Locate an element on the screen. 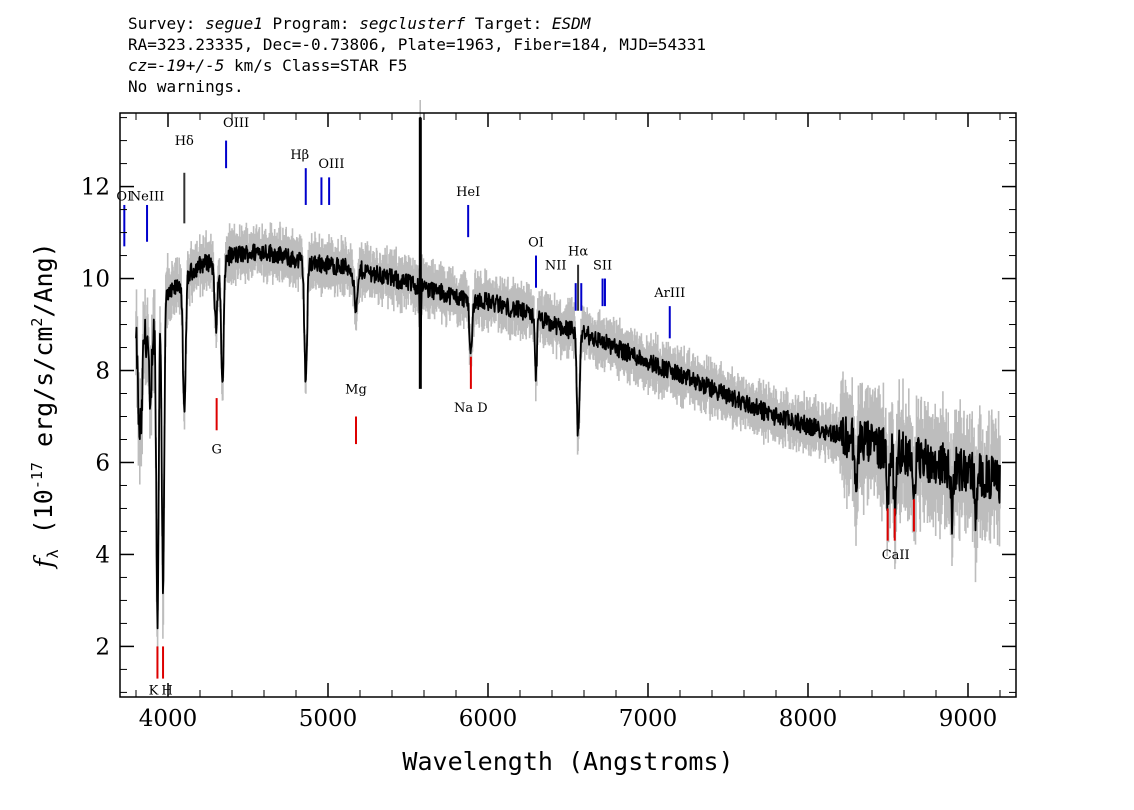 The height and width of the screenshot is (810, 1134). target-label: Target: is located at coordinates (508, 23).